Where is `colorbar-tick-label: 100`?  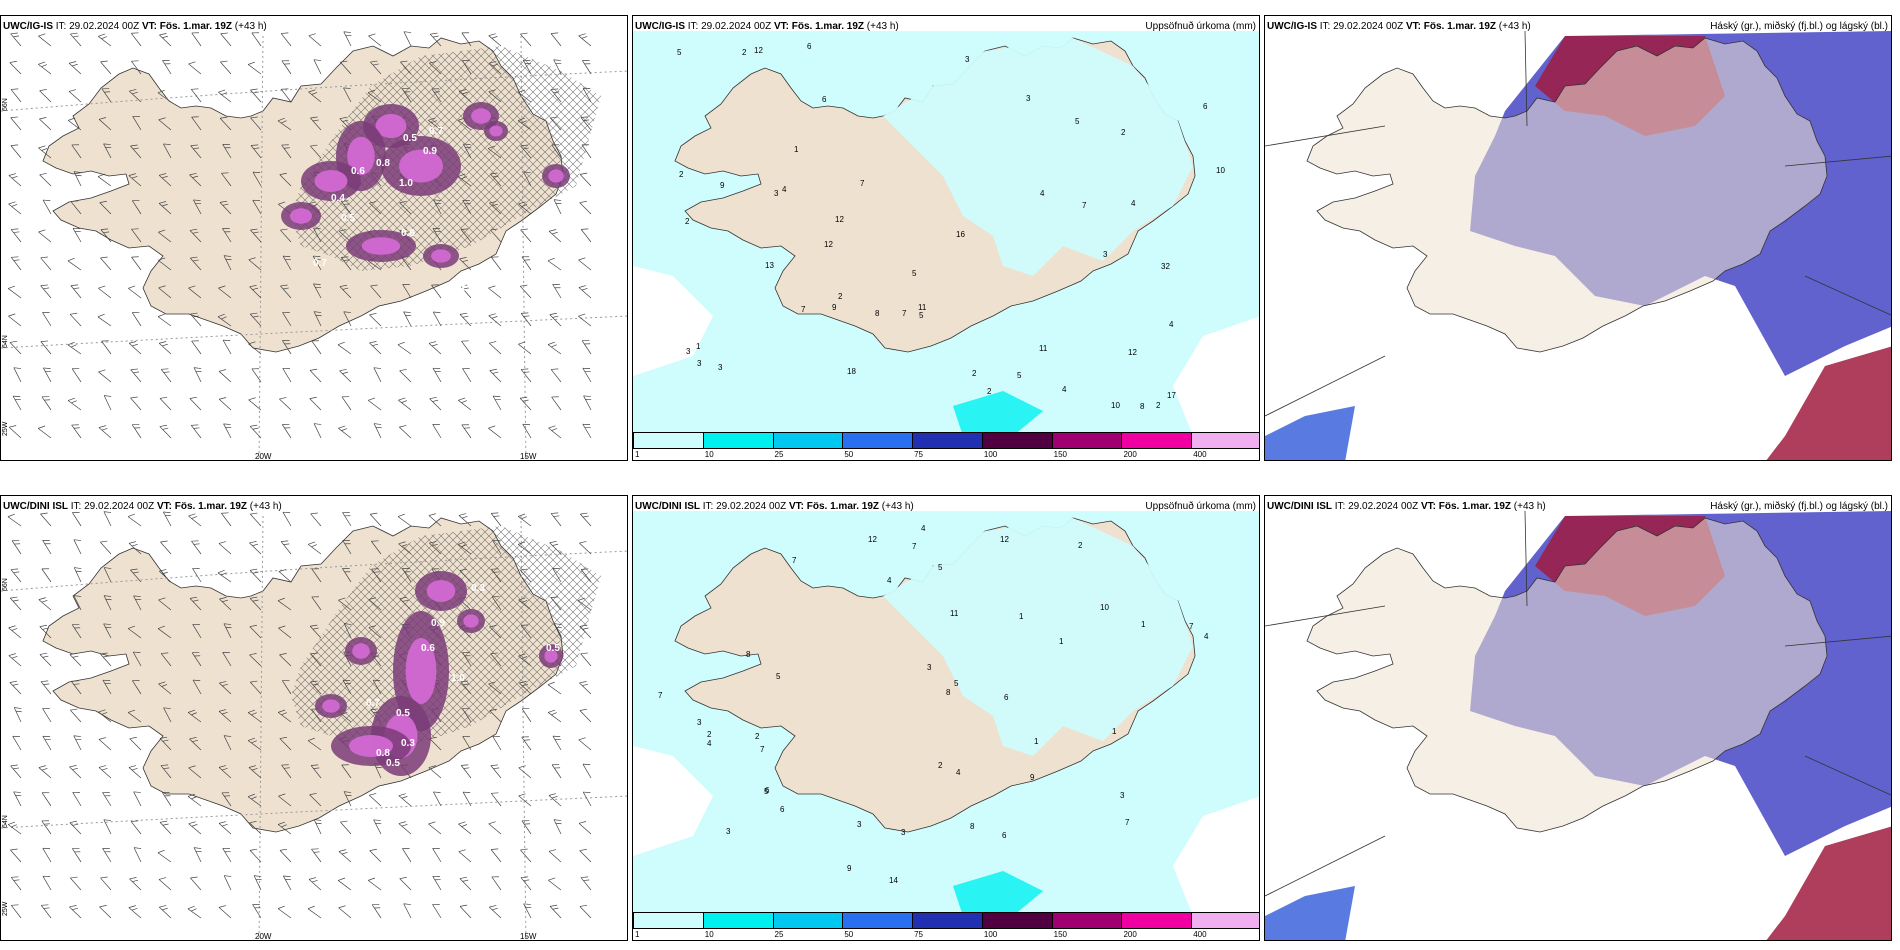
colorbar-tick-label: 100 is located at coordinates (990, 454).